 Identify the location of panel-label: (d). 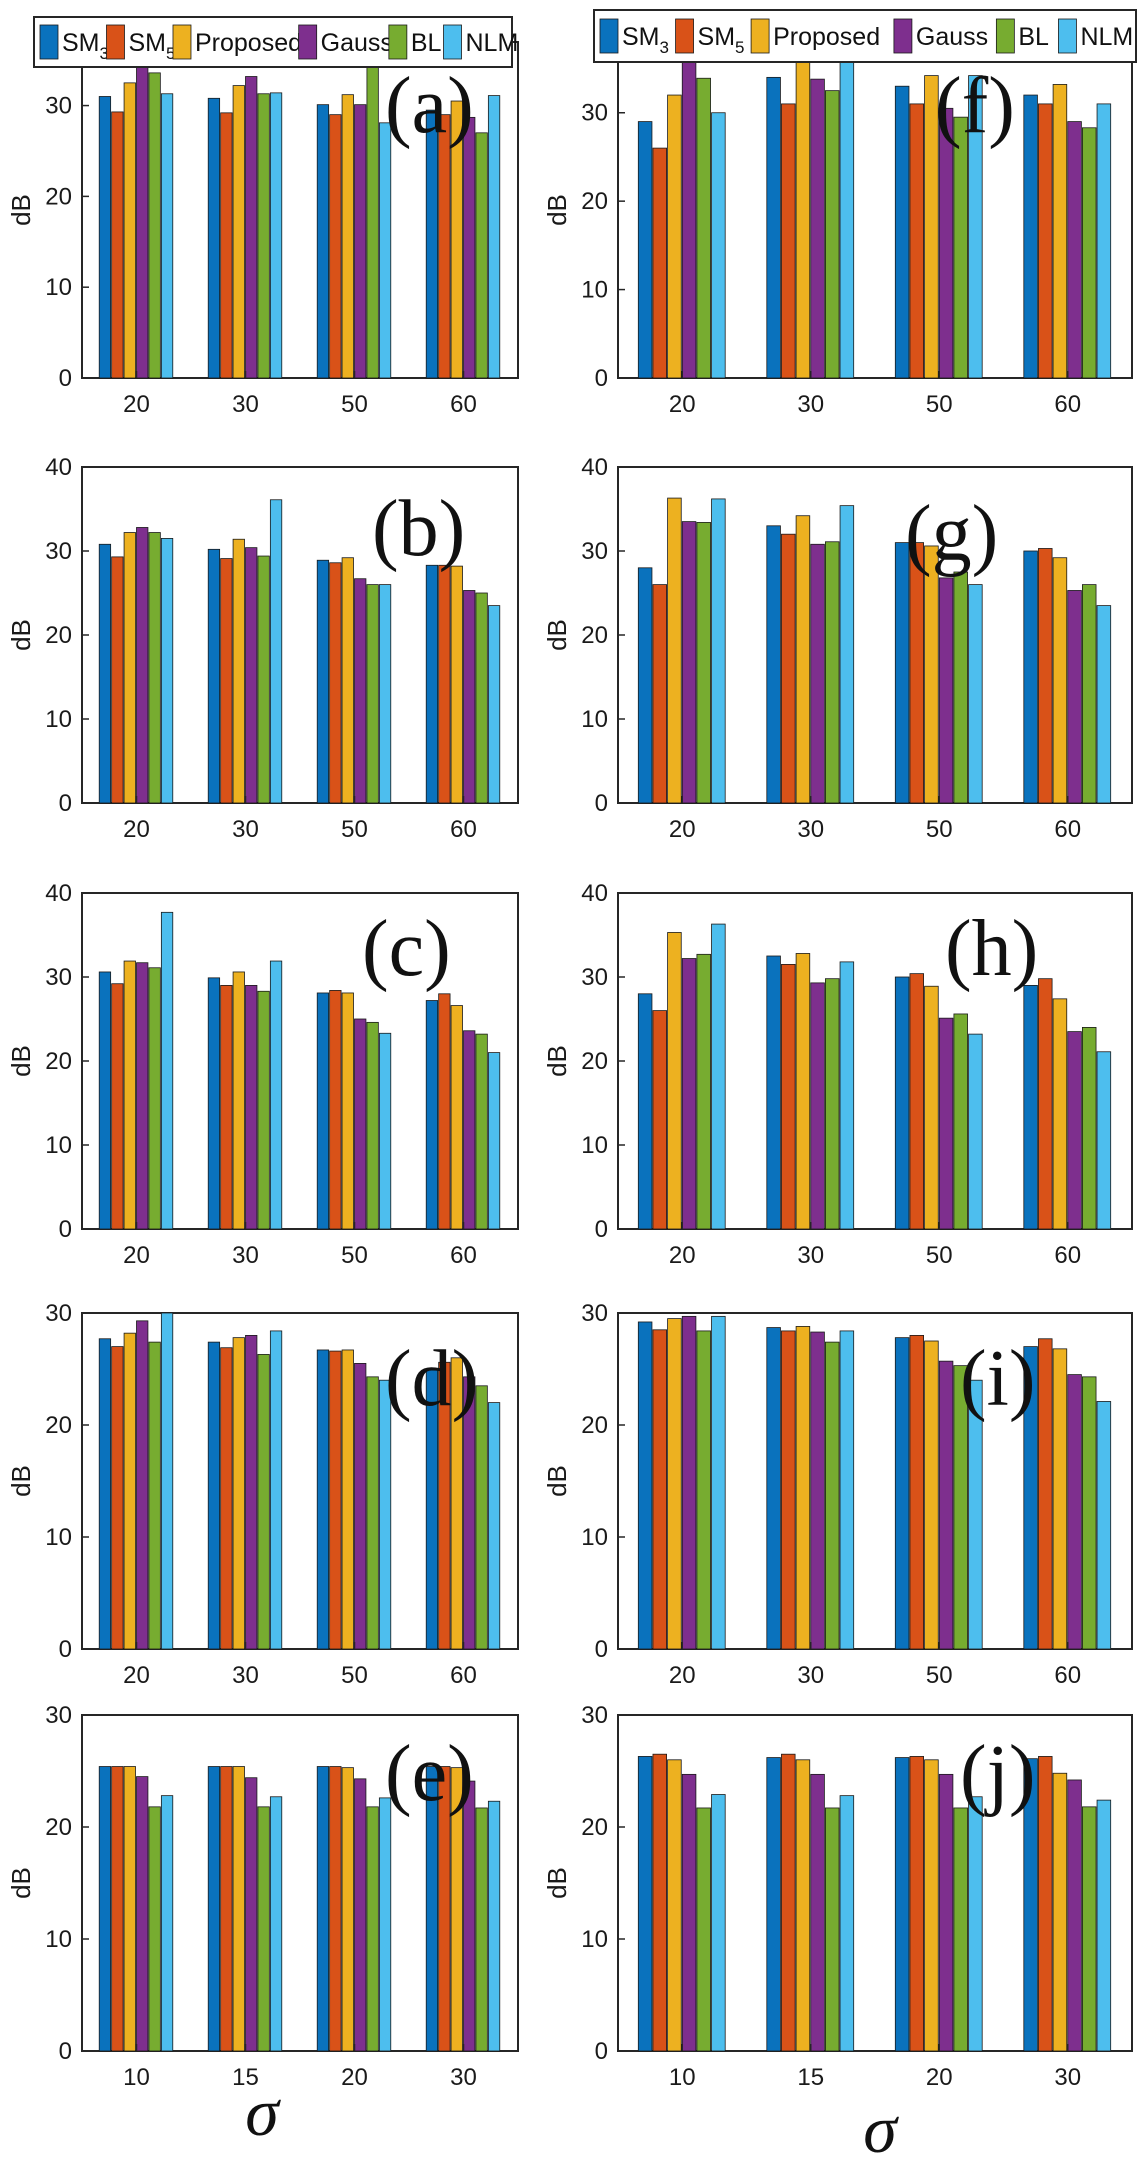
(431, 1379).